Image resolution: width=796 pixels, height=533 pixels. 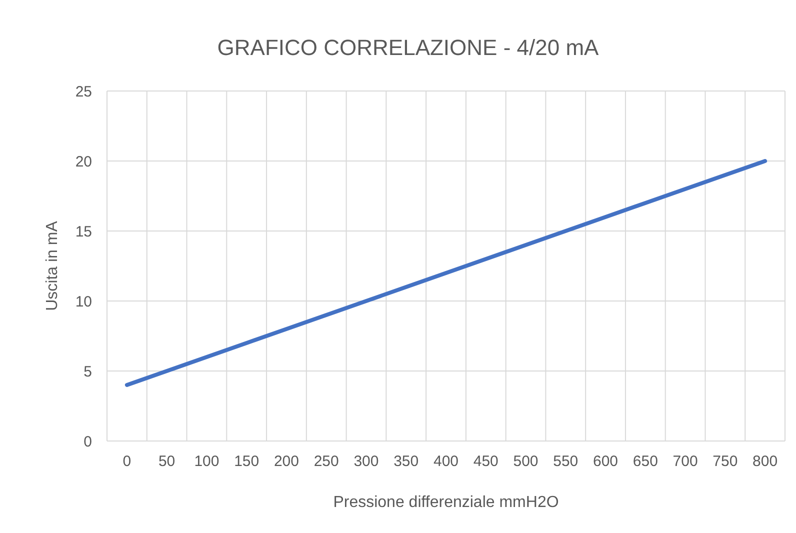 What do you see at coordinates (485, 461) in the screenshot?
I see `x-tick-label: 450` at bounding box center [485, 461].